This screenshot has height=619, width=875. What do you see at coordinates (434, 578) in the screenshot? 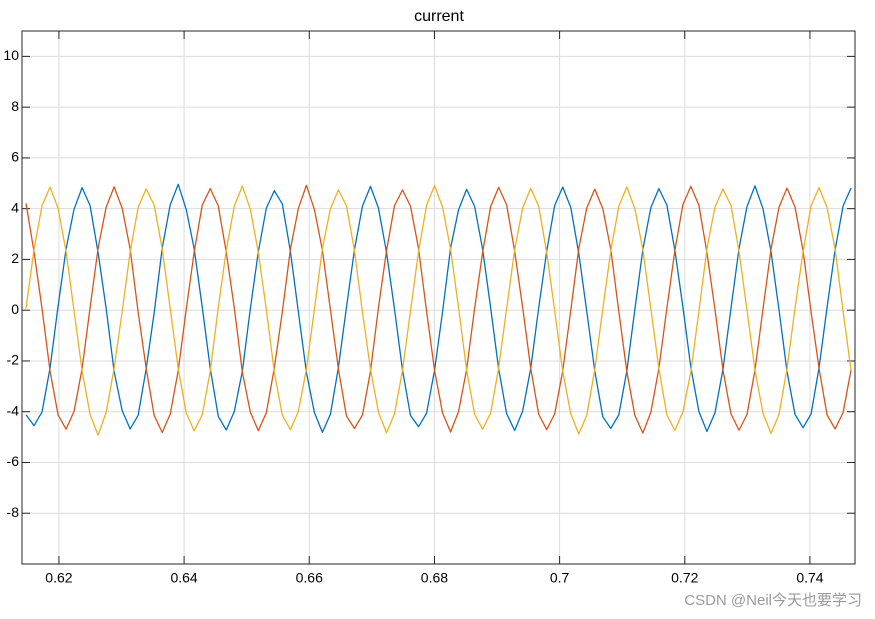
I see `x-tick-label: 0.68` at bounding box center [434, 578].